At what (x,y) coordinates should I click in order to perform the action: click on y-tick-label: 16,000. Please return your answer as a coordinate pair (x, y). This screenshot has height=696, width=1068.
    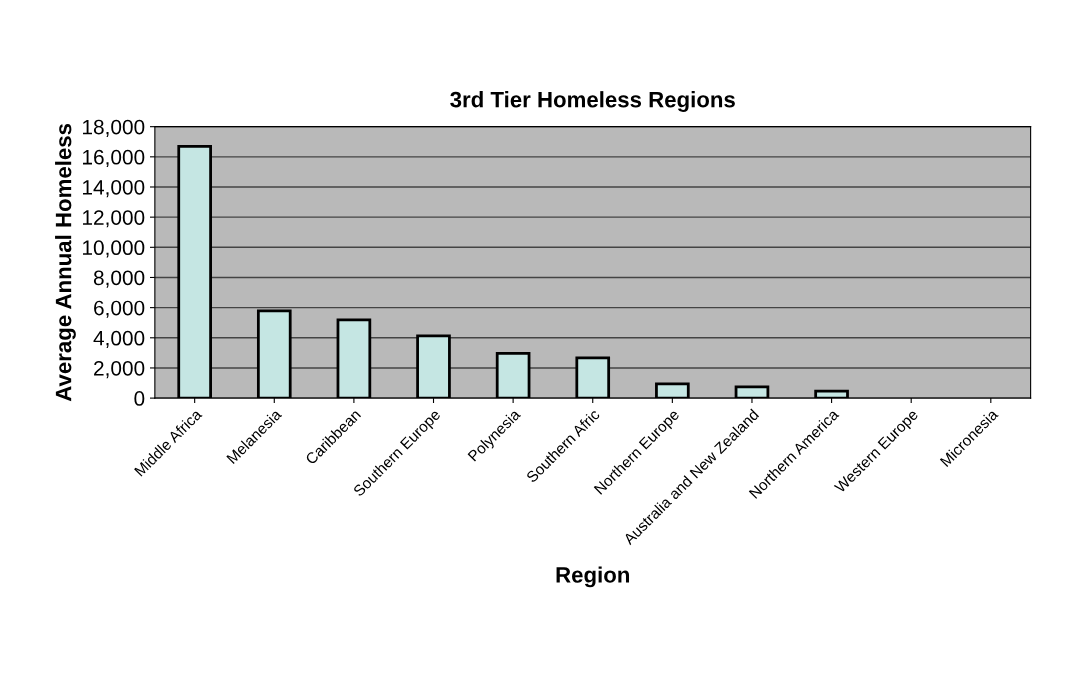
    Looking at the image, I should click on (114, 158).